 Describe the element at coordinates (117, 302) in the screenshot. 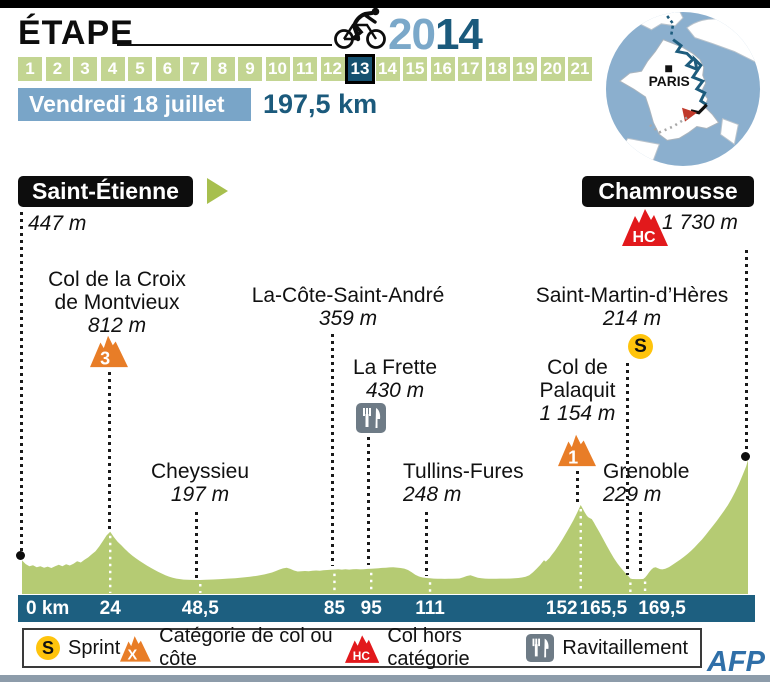

I see `waypoint-col-de-la-croix-de-montvieux: Col de la Croix de Montvieux 812 m` at that location.